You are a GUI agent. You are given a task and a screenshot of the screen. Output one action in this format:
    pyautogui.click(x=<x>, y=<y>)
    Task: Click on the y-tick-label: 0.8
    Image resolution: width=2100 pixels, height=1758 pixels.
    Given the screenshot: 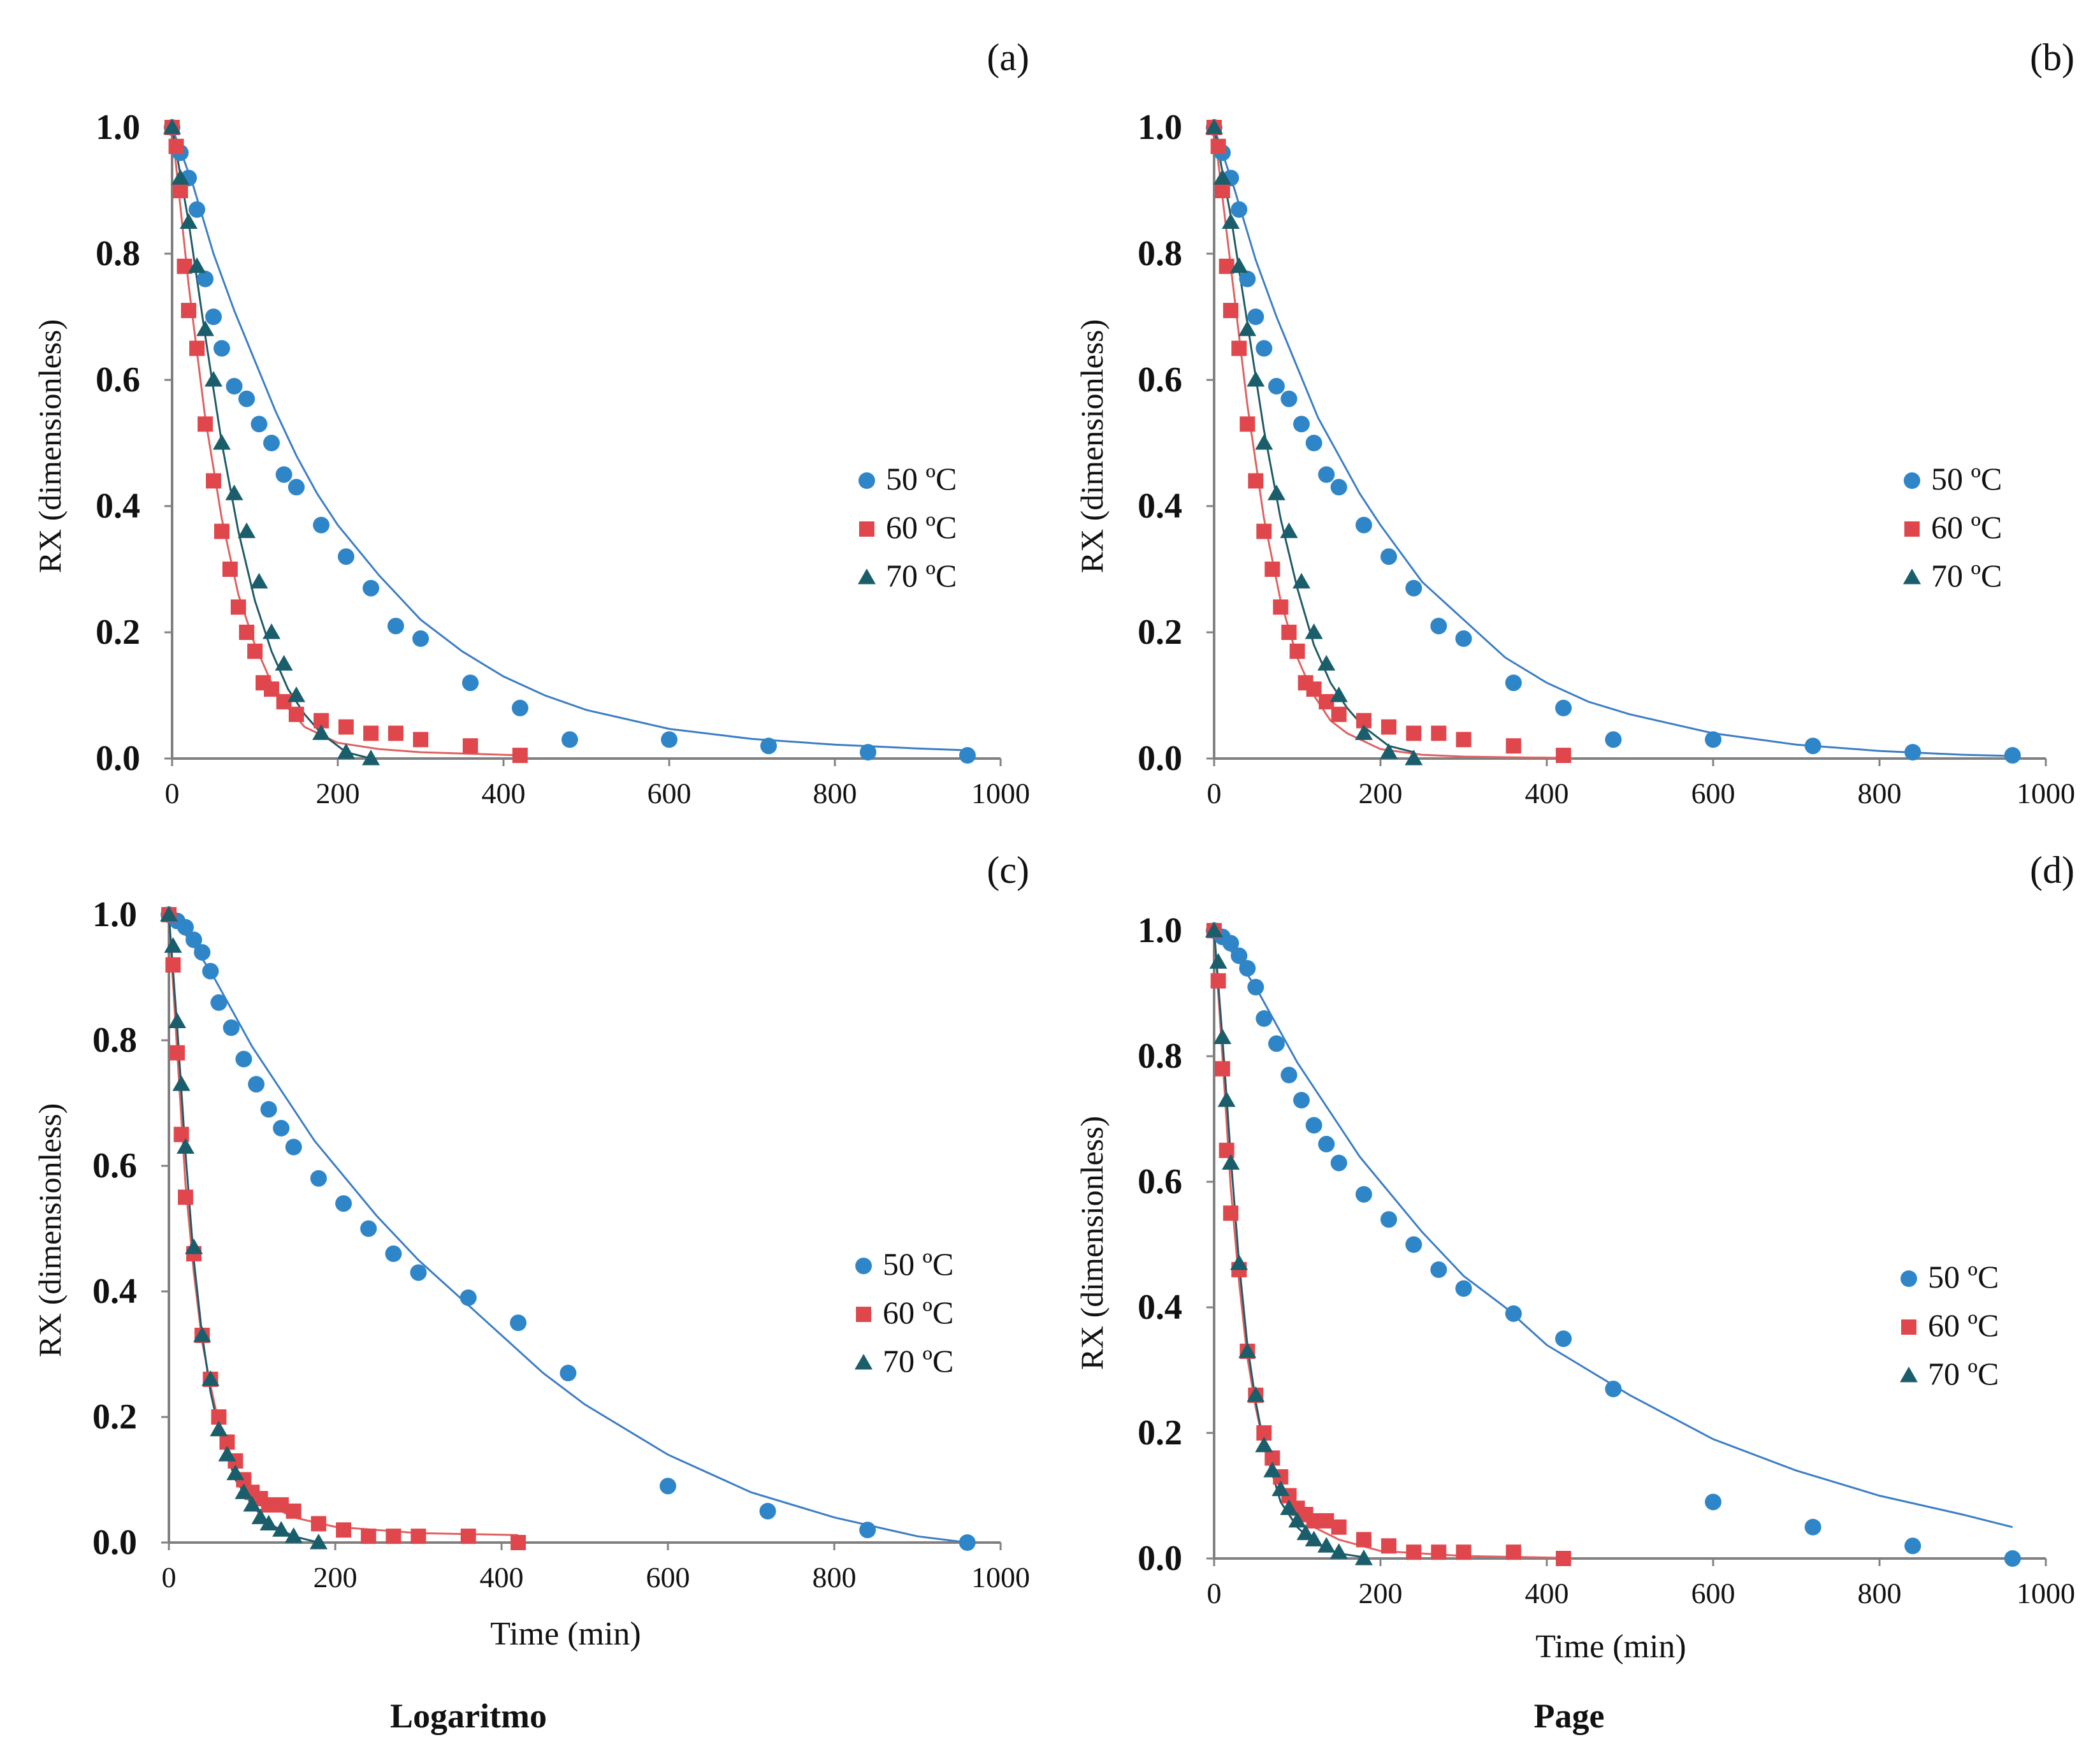 What is the action you would take?
    pyautogui.click(x=1160, y=1056)
    